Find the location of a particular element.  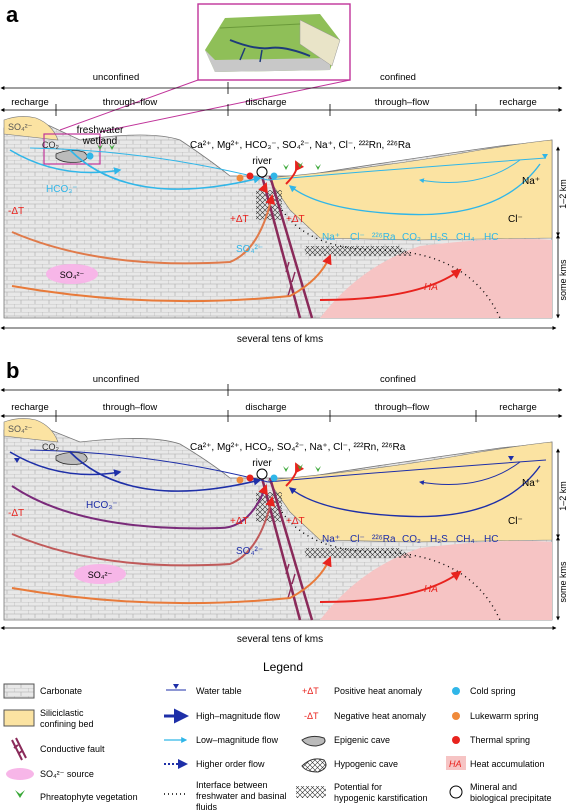

flow-confined-a is located at coordinates (414, 189).